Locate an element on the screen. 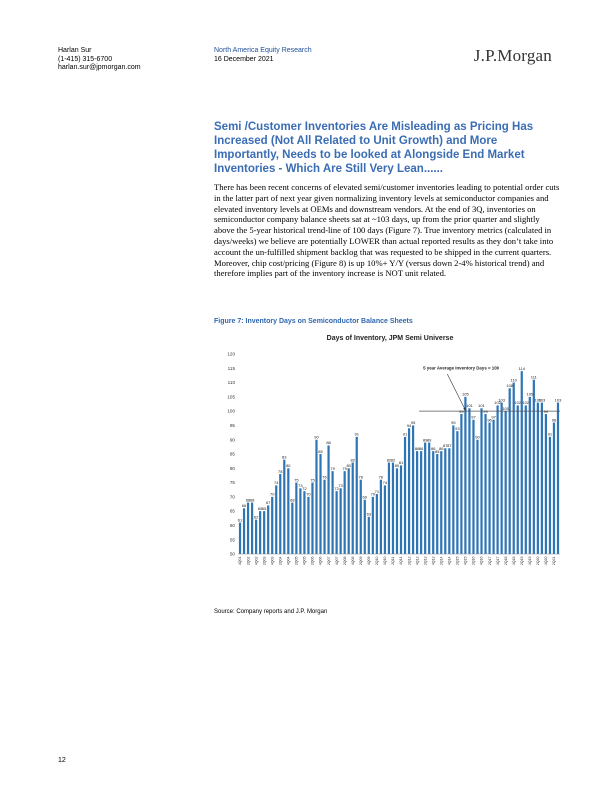 This screenshot has height=792, width=612. bar-value-label: 69 is located at coordinates (365, 497).